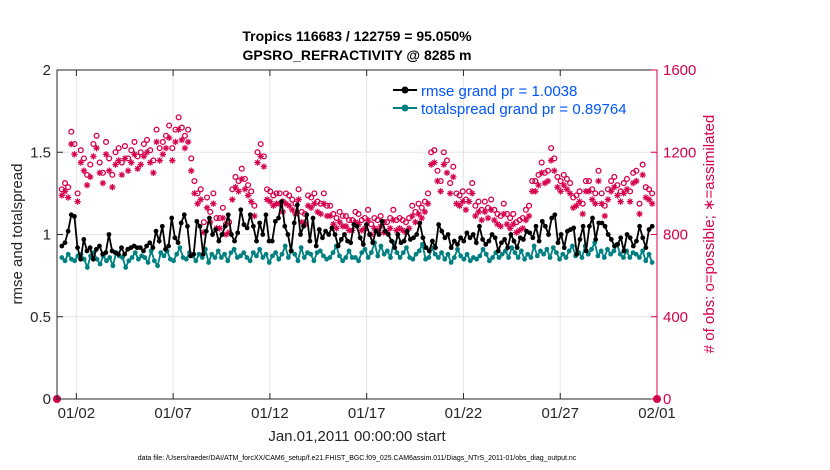 This screenshot has height=470, width=830. What do you see at coordinates (560, 413) in the screenshot?
I see `x-tick-label: 01/27` at bounding box center [560, 413].